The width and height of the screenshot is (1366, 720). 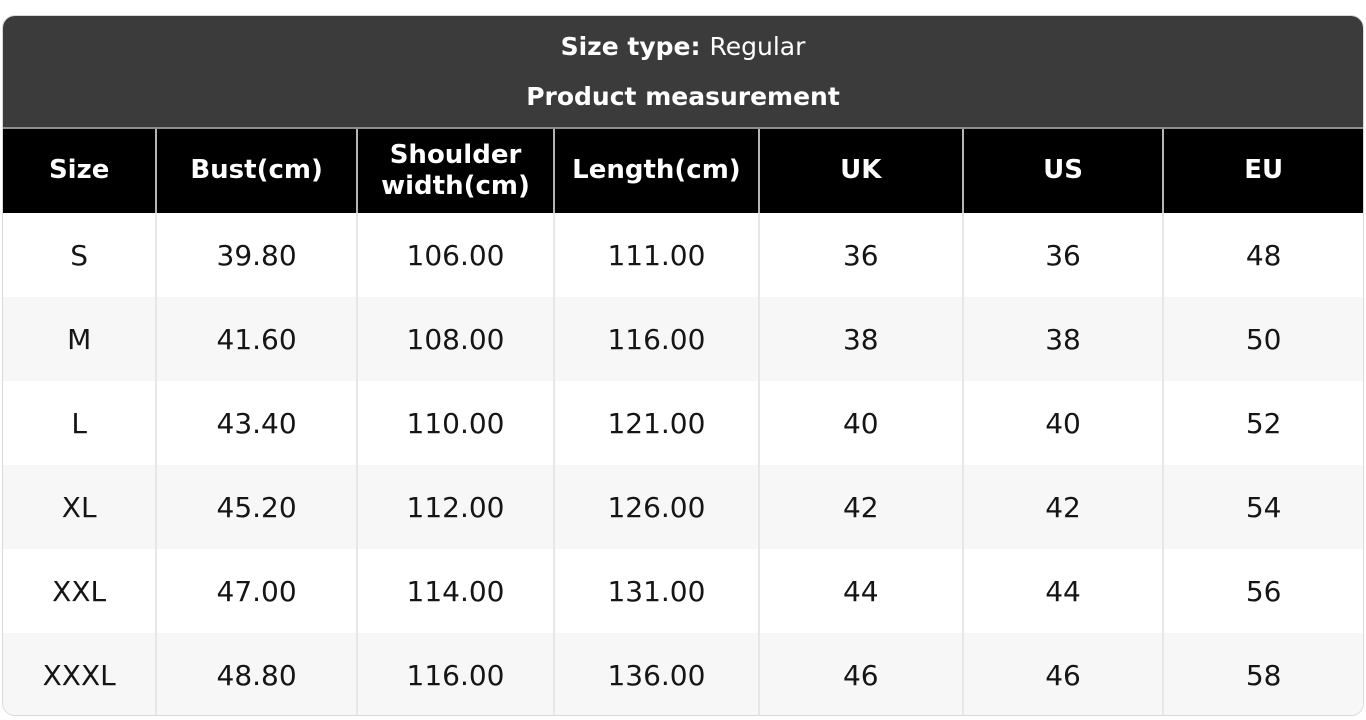 What do you see at coordinates (1262, 591) in the screenshot?
I see `table-cell: 56` at bounding box center [1262, 591].